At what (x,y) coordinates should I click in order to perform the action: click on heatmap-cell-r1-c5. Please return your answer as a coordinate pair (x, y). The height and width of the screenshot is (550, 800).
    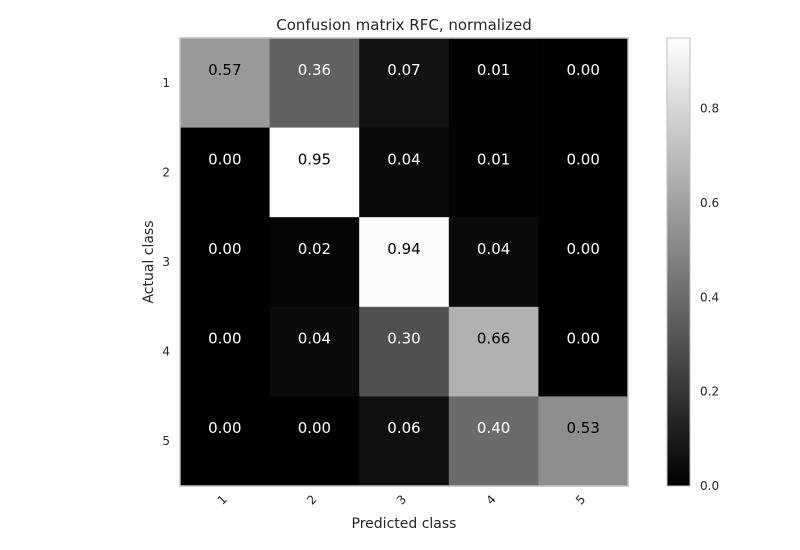
    Looking at the image, I should click on (583, 83).